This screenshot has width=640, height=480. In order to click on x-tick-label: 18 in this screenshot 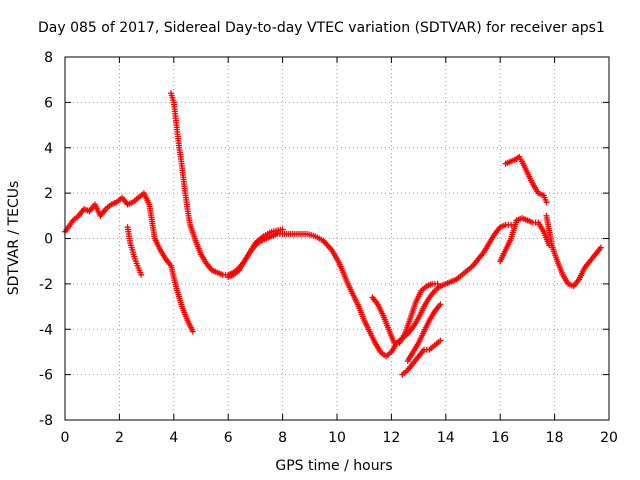, I will do `click(555, 438)`.